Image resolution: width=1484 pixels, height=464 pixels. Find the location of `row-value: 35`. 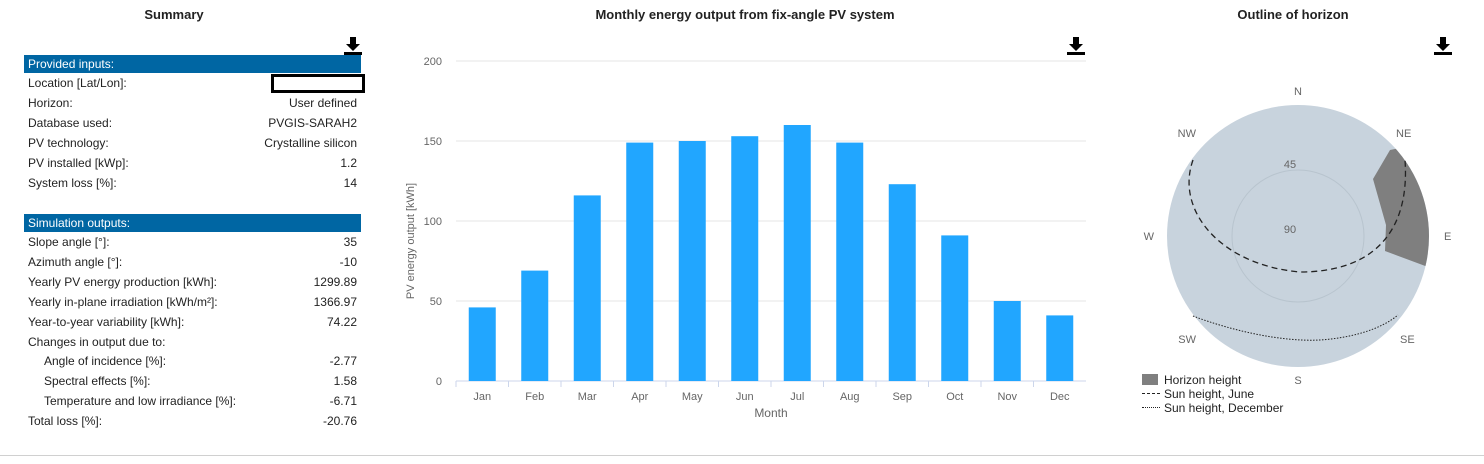

row-value: 35 is located at coordinates (350, 242).